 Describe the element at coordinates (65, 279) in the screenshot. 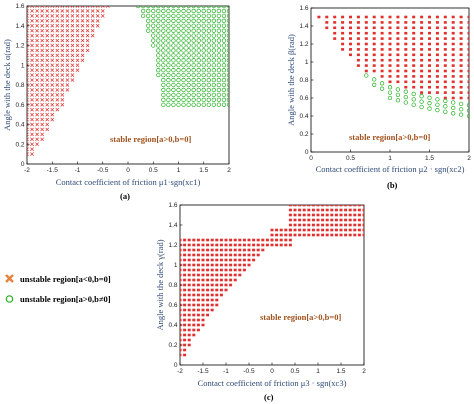

I see `legend-label-unstable-neg: unstable region[a<0,b=0]` at that location.